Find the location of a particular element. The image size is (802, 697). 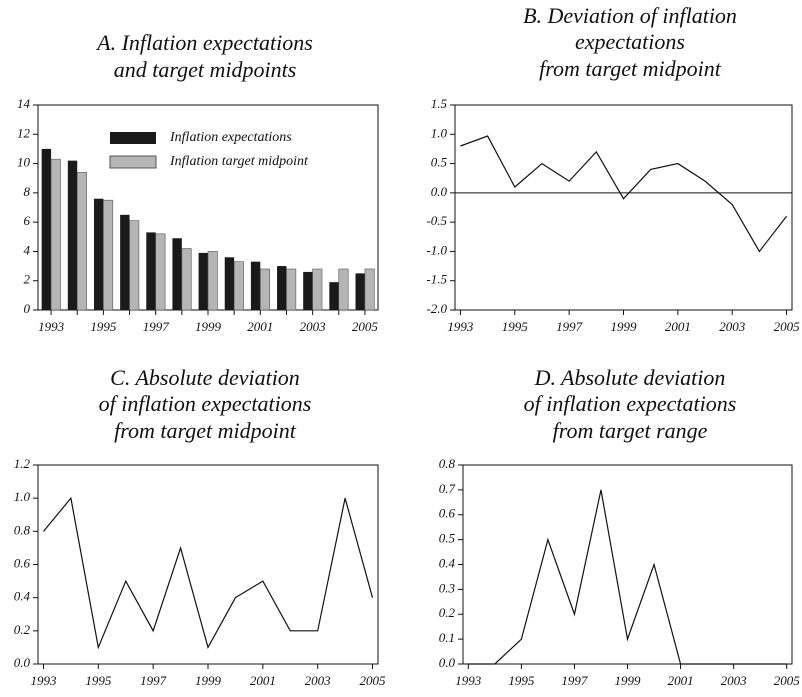

y-tick-label: 0.1 is located at coordinates (447, 637).